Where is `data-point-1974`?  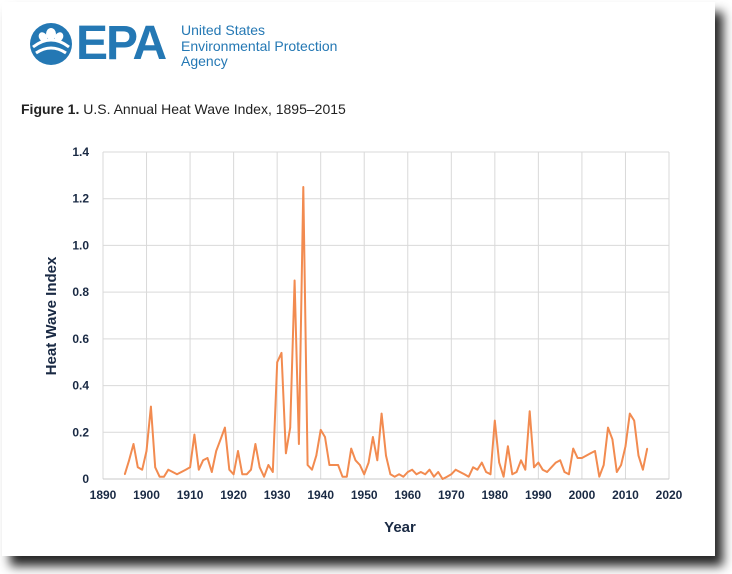 data-point-1974 is located at coordinates (468, 476).